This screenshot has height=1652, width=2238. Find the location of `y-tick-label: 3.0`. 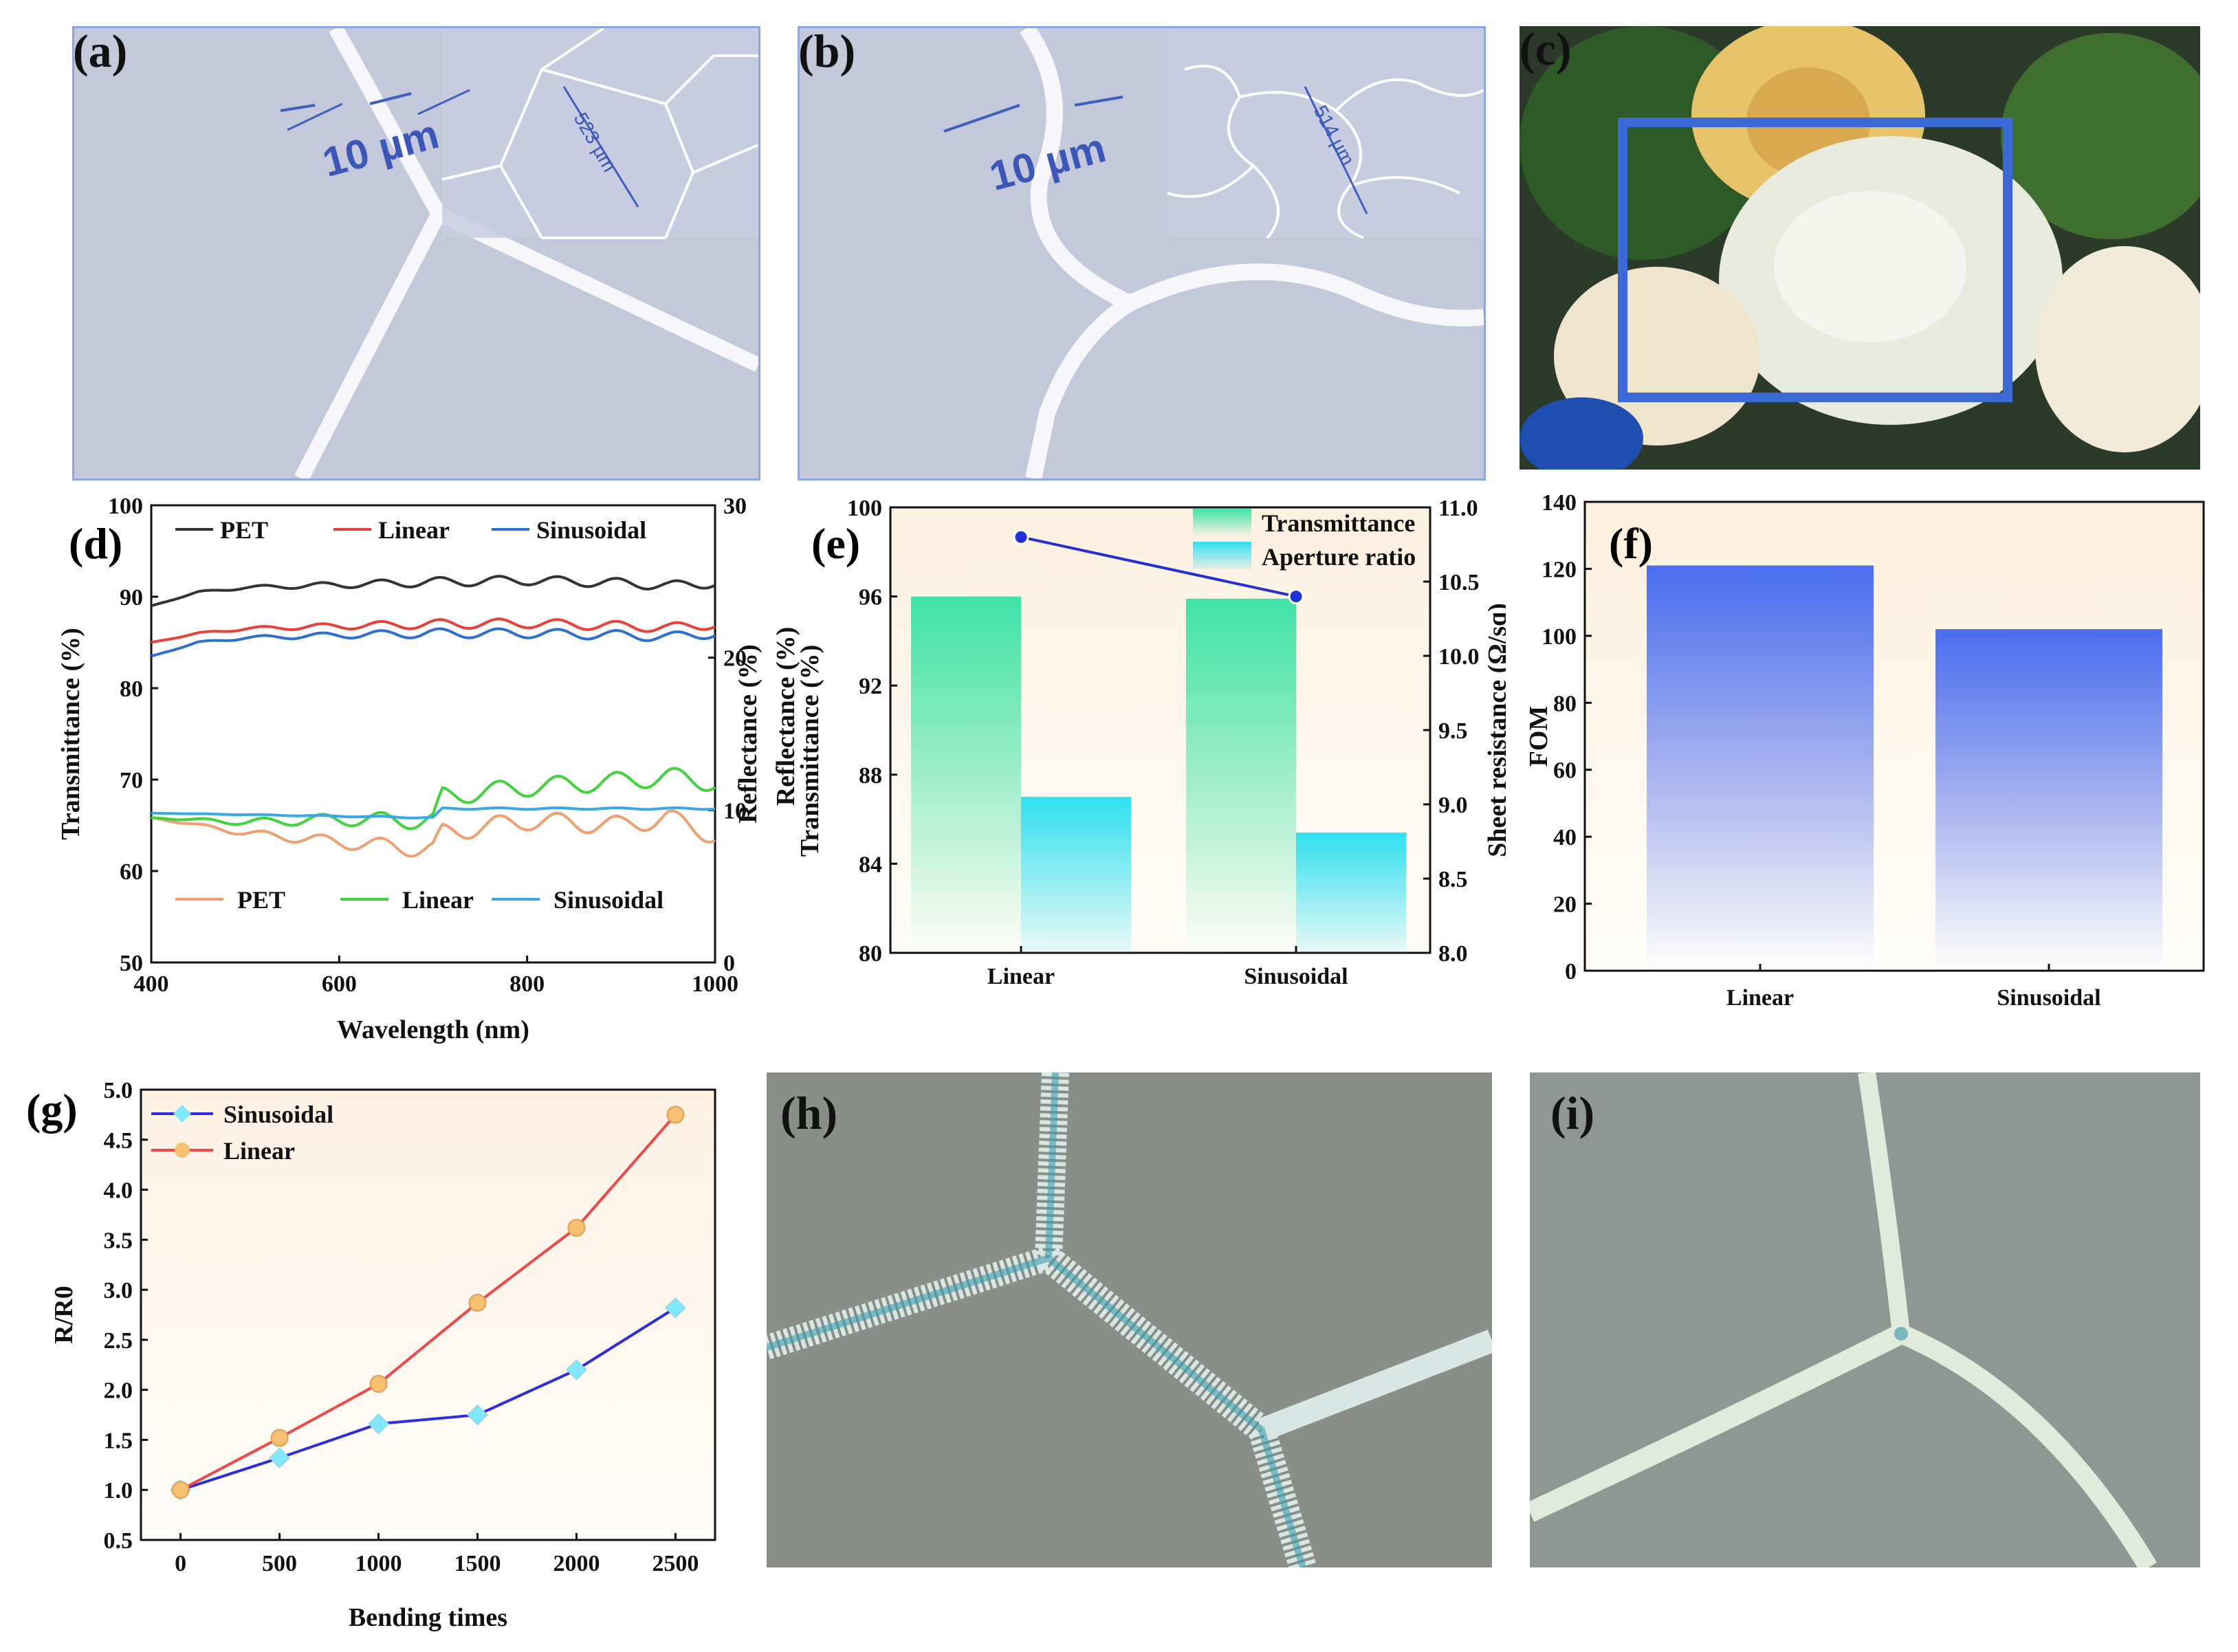

y-tick-label: 3.0 is located at coordinates (119, 1290).